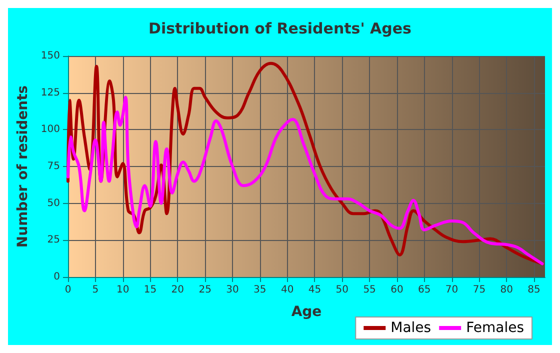 This screenshot has width=560, height=353. I want to click on x-tick-label: 45, so click(315, 290).